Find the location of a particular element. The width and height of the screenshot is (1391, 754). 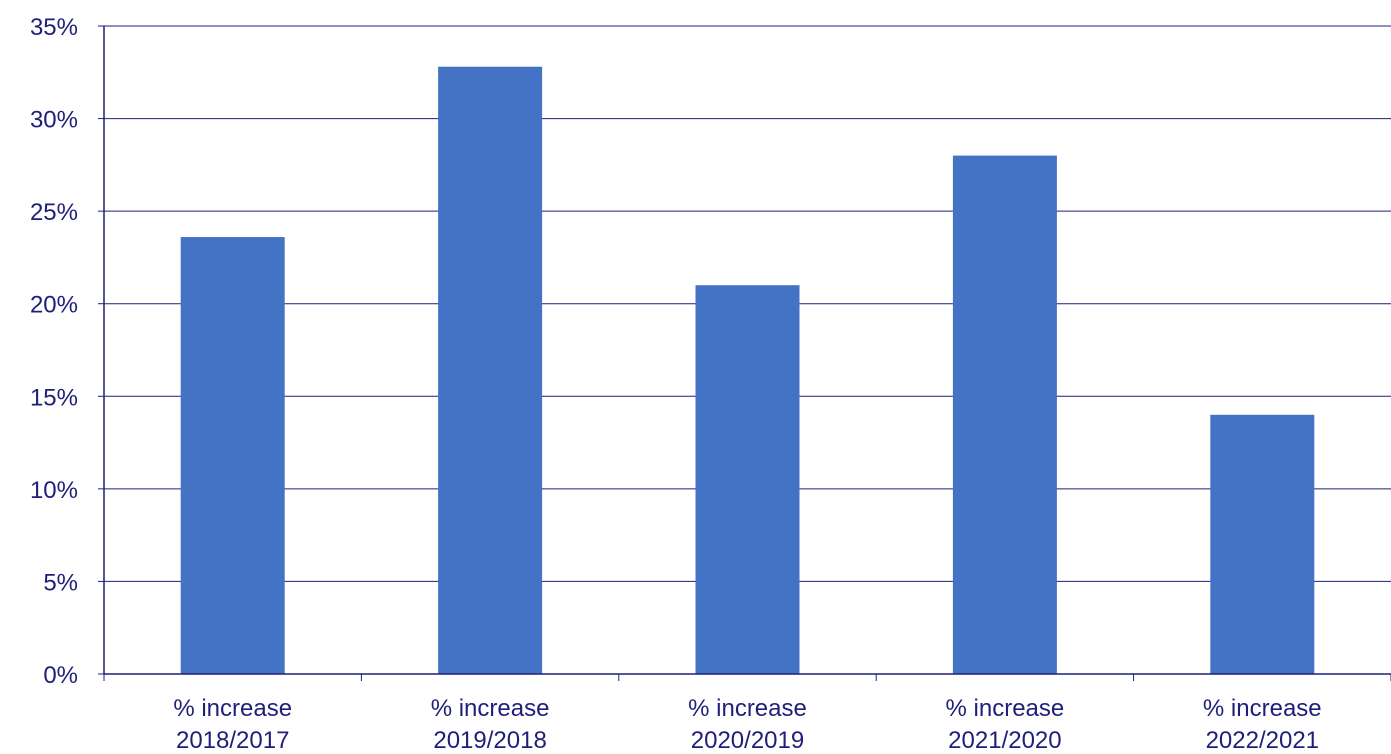

x-category-label: 2019/2018 is located at coordinates (489, 740).